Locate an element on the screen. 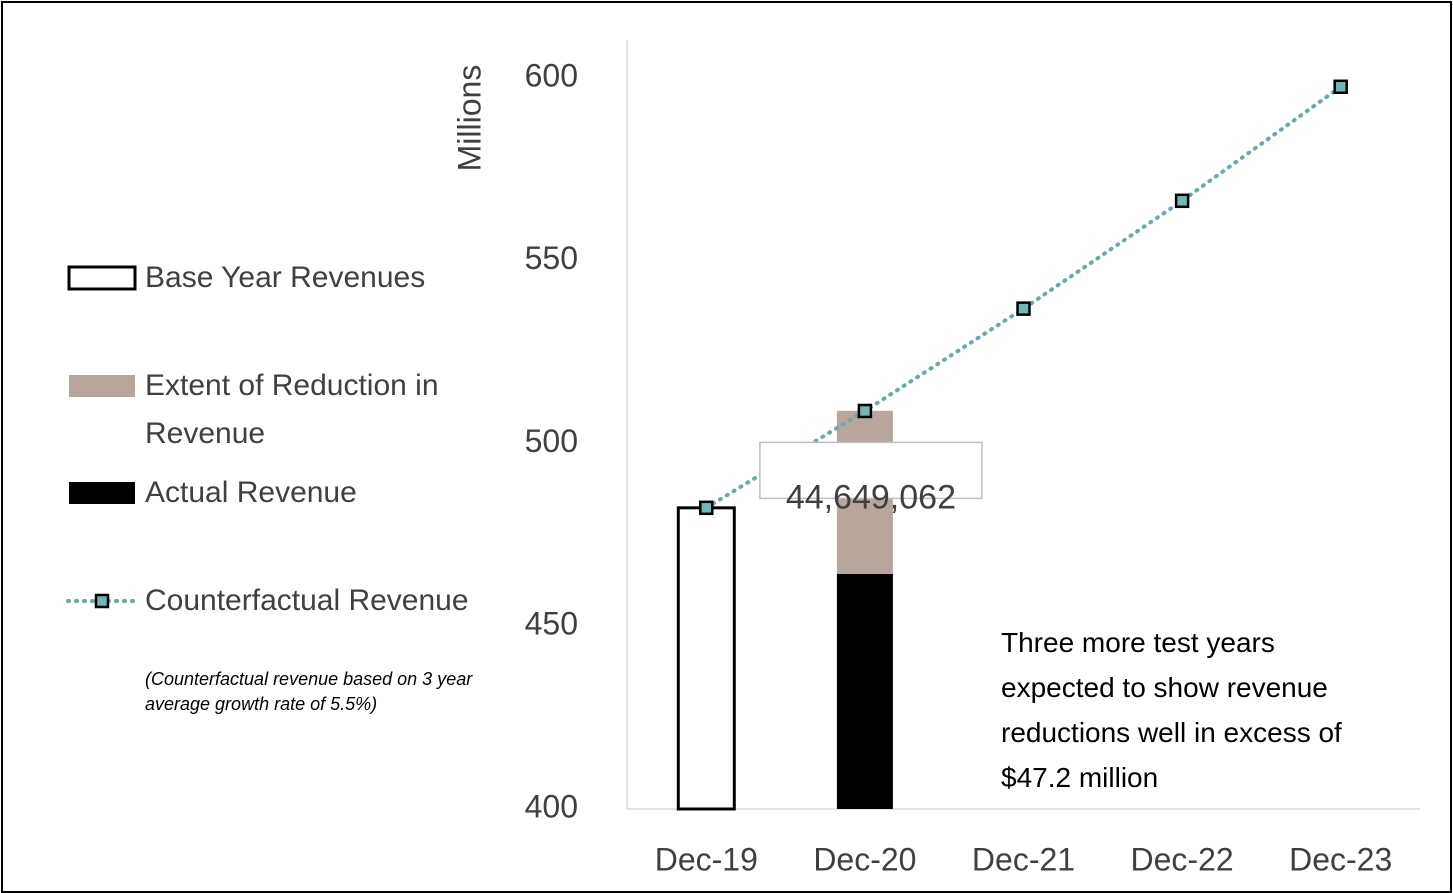  y-tick-label: 600 is located at coordinates (551, 75).